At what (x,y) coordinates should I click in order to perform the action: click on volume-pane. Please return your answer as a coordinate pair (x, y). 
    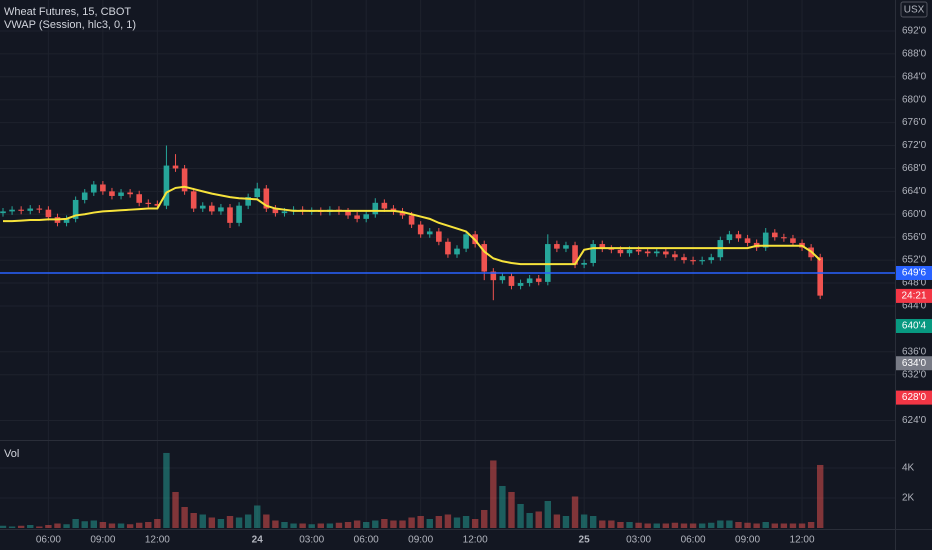
    Looking at the image, I should click on (412, 490).